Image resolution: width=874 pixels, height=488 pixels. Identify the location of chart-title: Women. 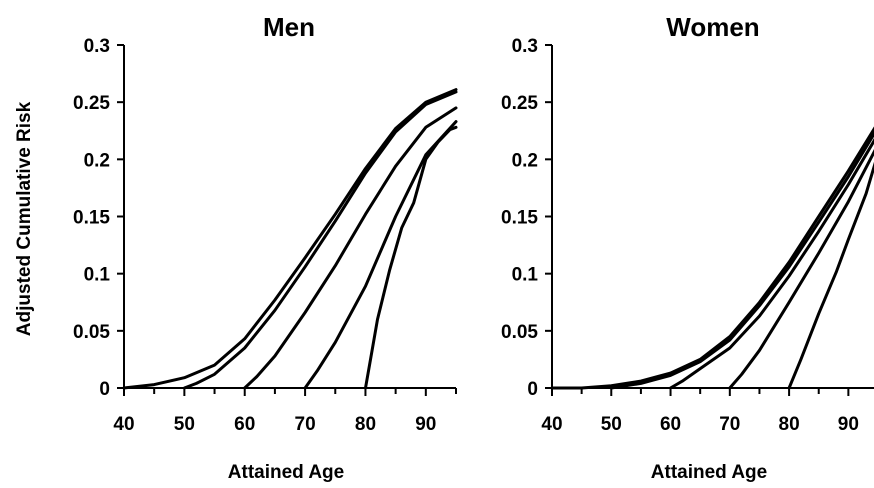
(712, 27).